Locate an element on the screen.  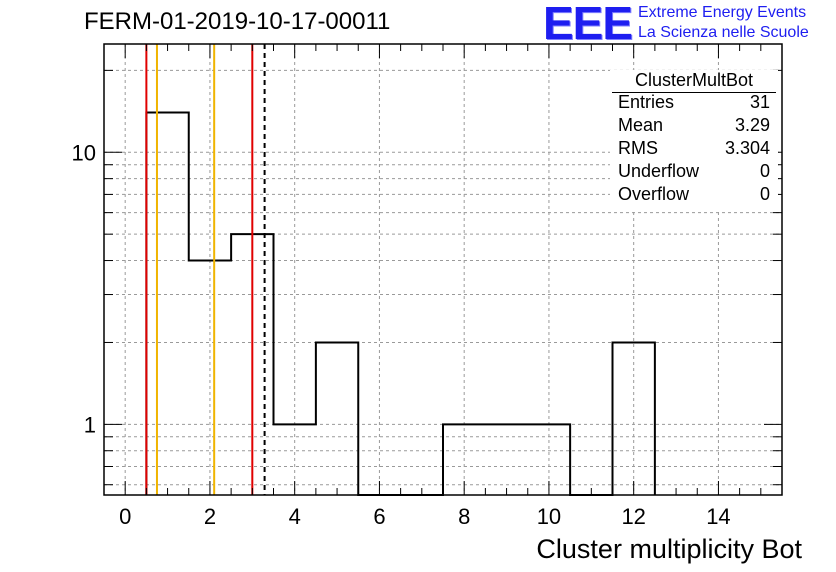
x-tick-label: 6 is located at coordinates (379, 516).